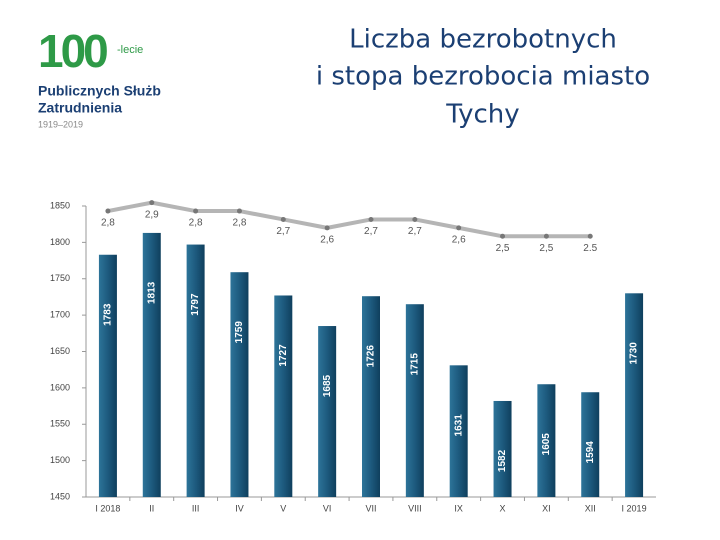  I want to click on x-tick-label: IX, so click(458, 508).